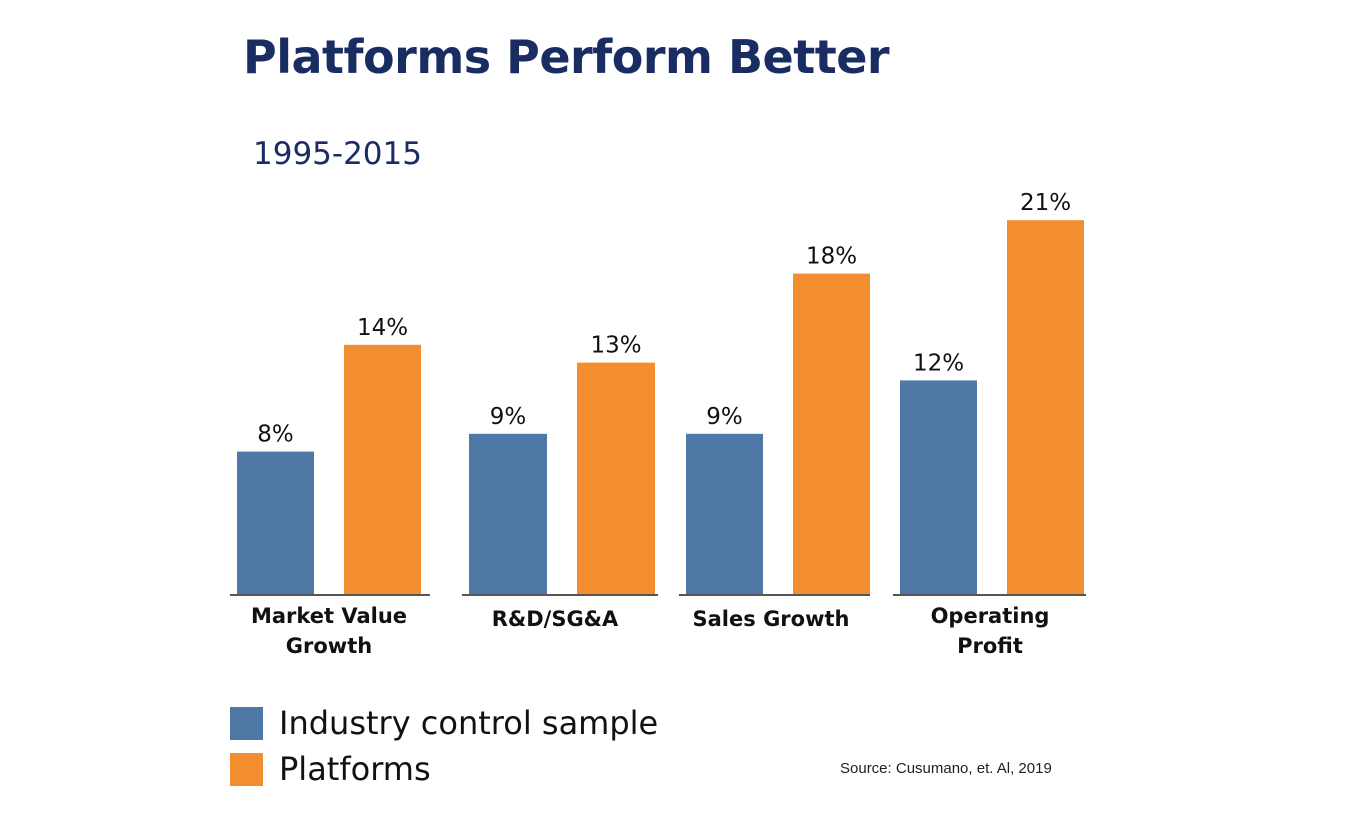 This screenshot has width=1346, height=821. I want to click on legend-item-industry: Industry control sample, so click(444, 723).